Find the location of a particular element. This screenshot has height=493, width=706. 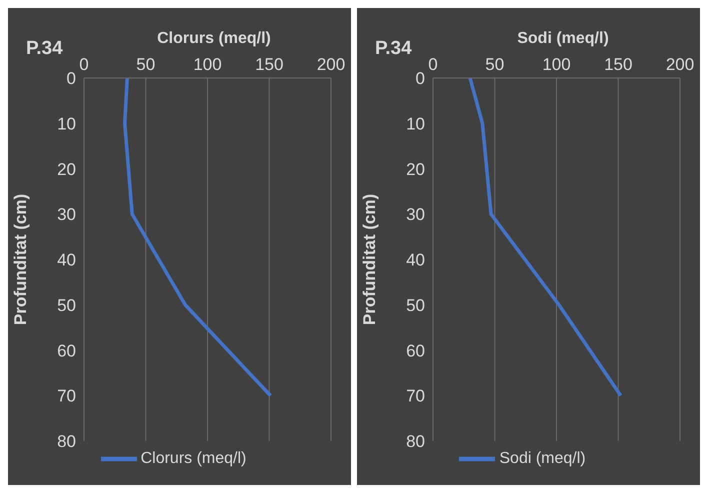

legend-label: Clorurs (meq/l) is located at coordinates (193, 459).